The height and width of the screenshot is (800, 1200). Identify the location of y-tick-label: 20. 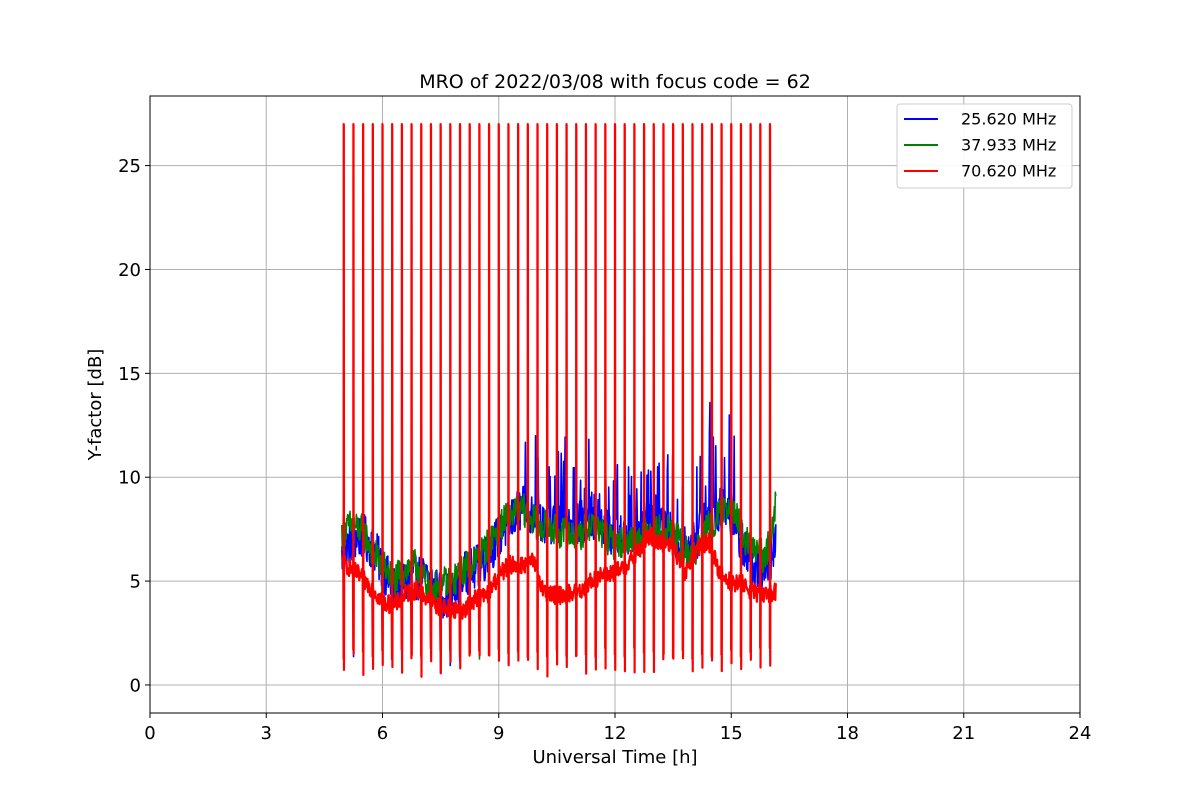
(129, 270).